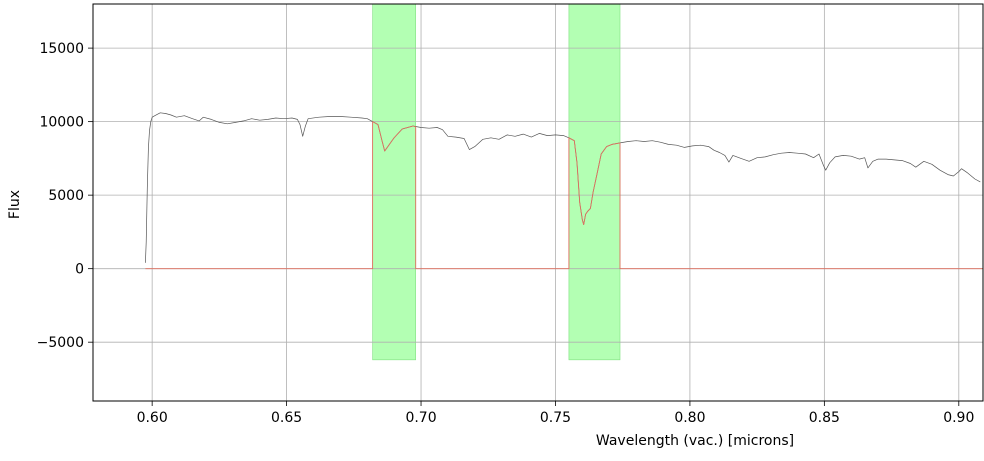 This screenshot has width=984, height=461. Describe the element at coordinates (15, 204) in the screenshot. I see `y-axis-label: Flux` at that location.